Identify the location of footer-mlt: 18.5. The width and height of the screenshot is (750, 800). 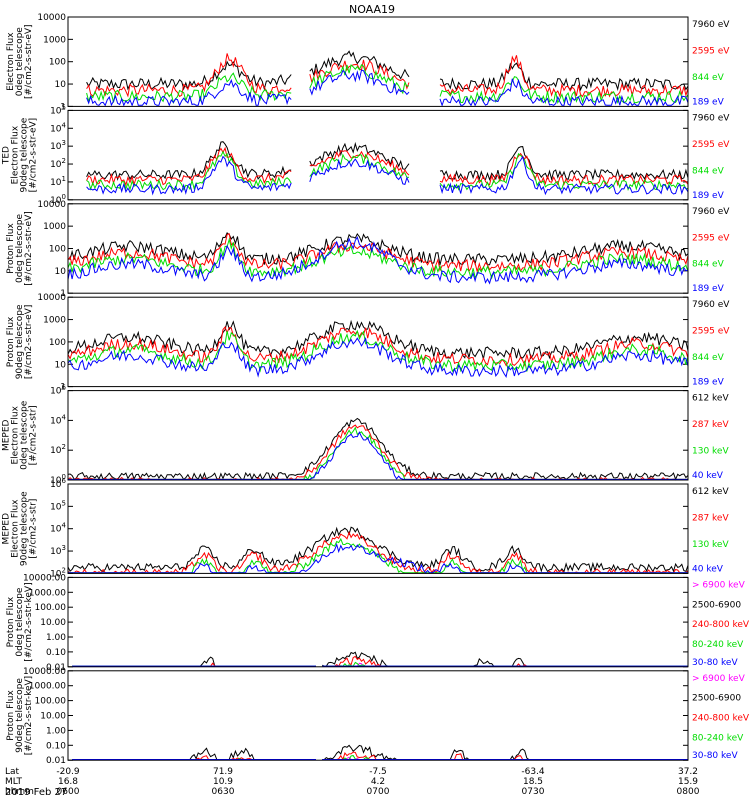
(533, 782).